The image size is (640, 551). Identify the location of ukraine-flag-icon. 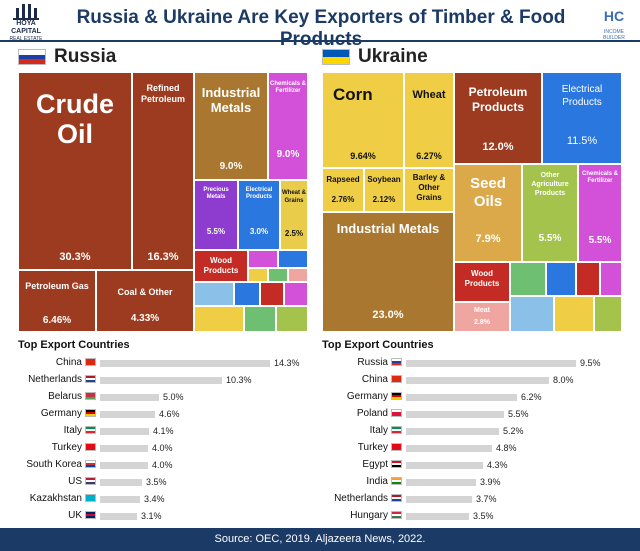
(336, 57).